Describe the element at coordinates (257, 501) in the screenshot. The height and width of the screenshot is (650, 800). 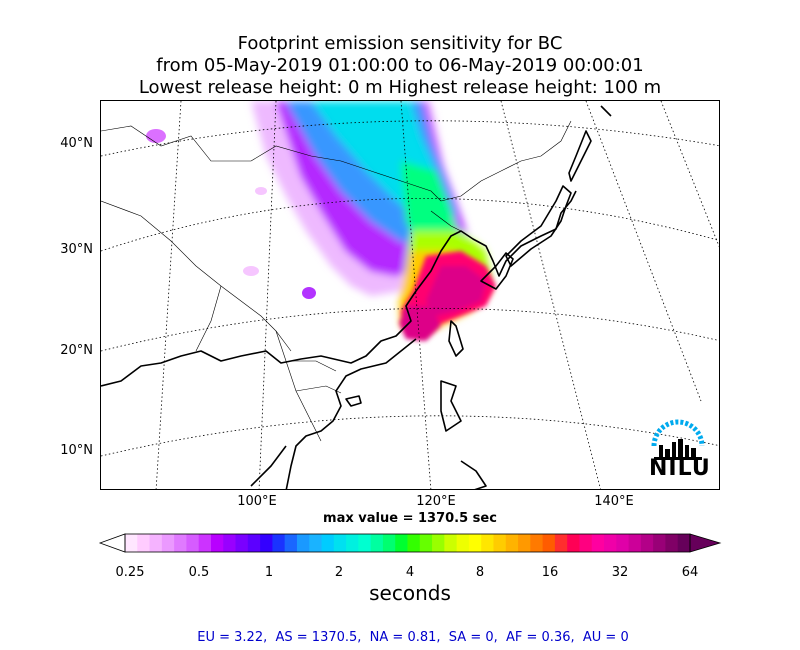
I see `lon-label-100e: 100°E` at that location.